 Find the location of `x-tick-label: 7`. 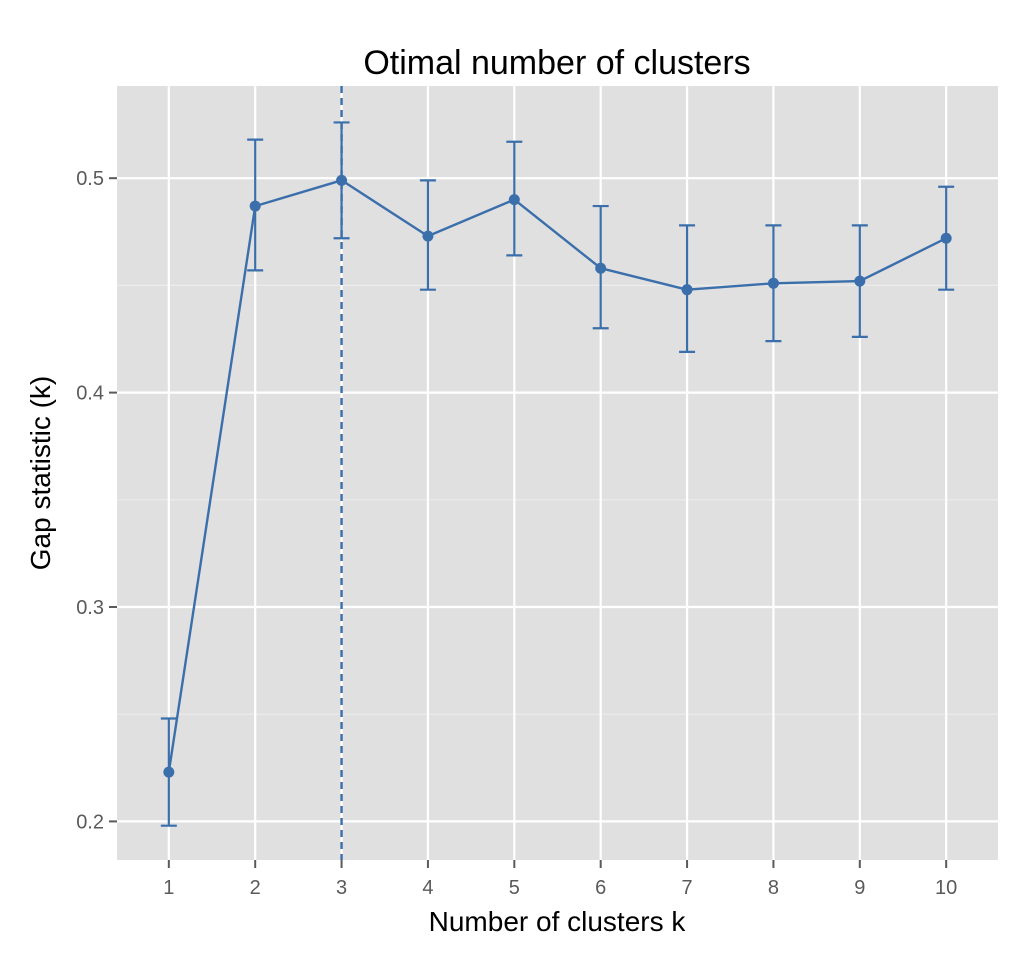

x-tick-label: 7 is located at coordinates (686, 888).